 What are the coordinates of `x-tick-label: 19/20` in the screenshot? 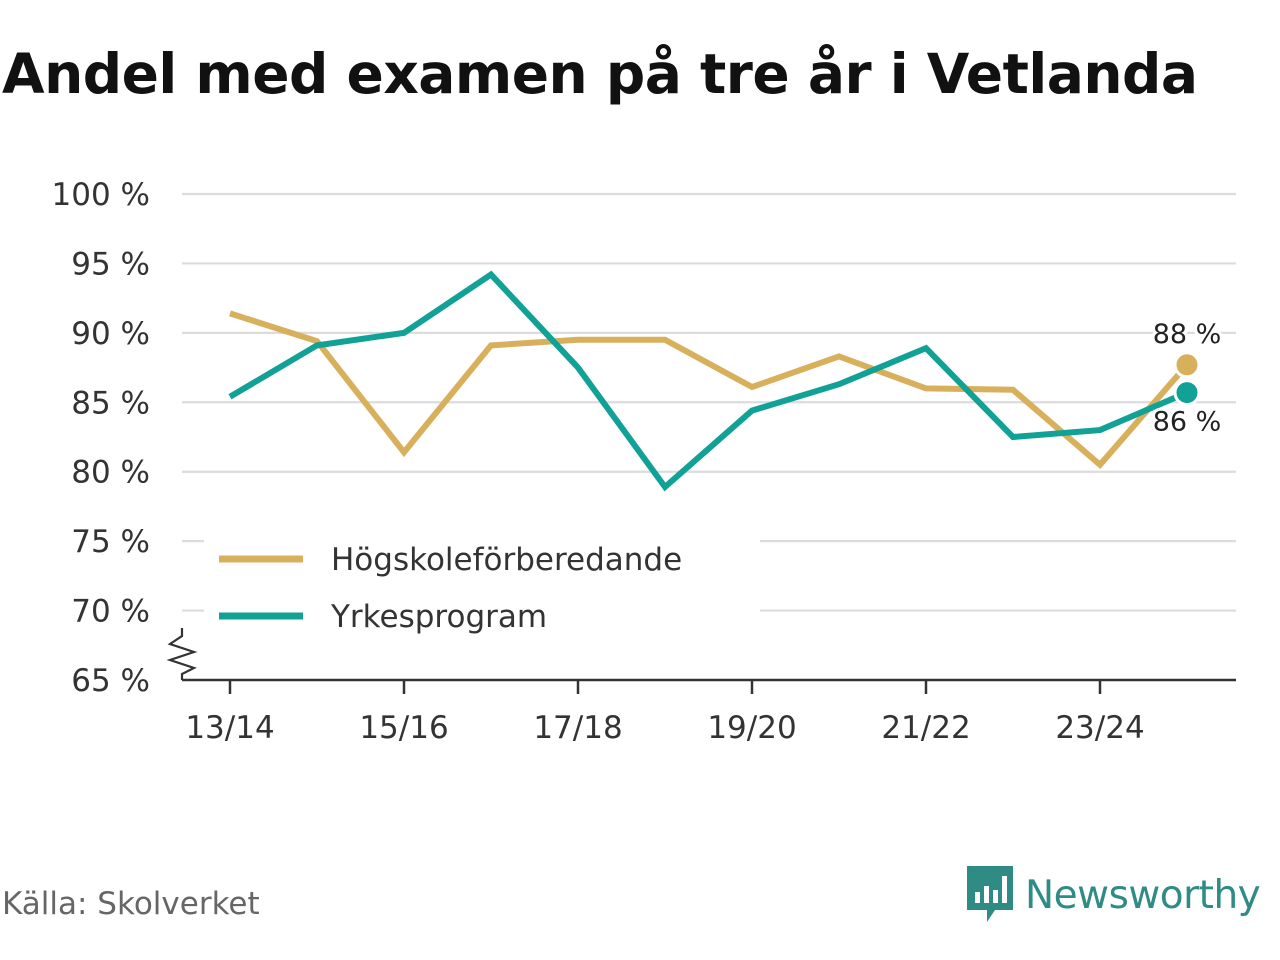 It's located at (751, 728).